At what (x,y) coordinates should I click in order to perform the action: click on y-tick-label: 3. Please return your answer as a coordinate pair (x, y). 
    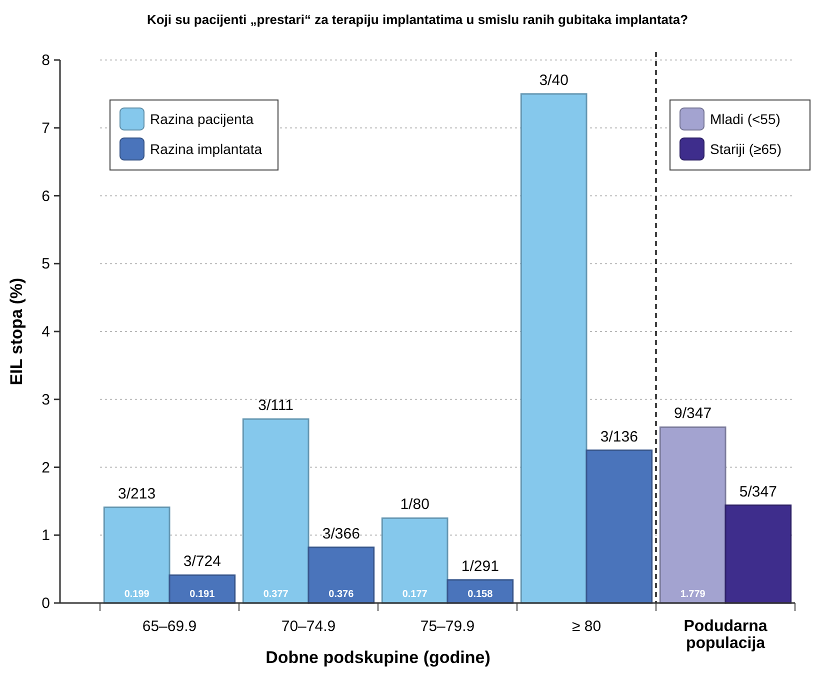
    Looking at the image, I should click on (46, 399).